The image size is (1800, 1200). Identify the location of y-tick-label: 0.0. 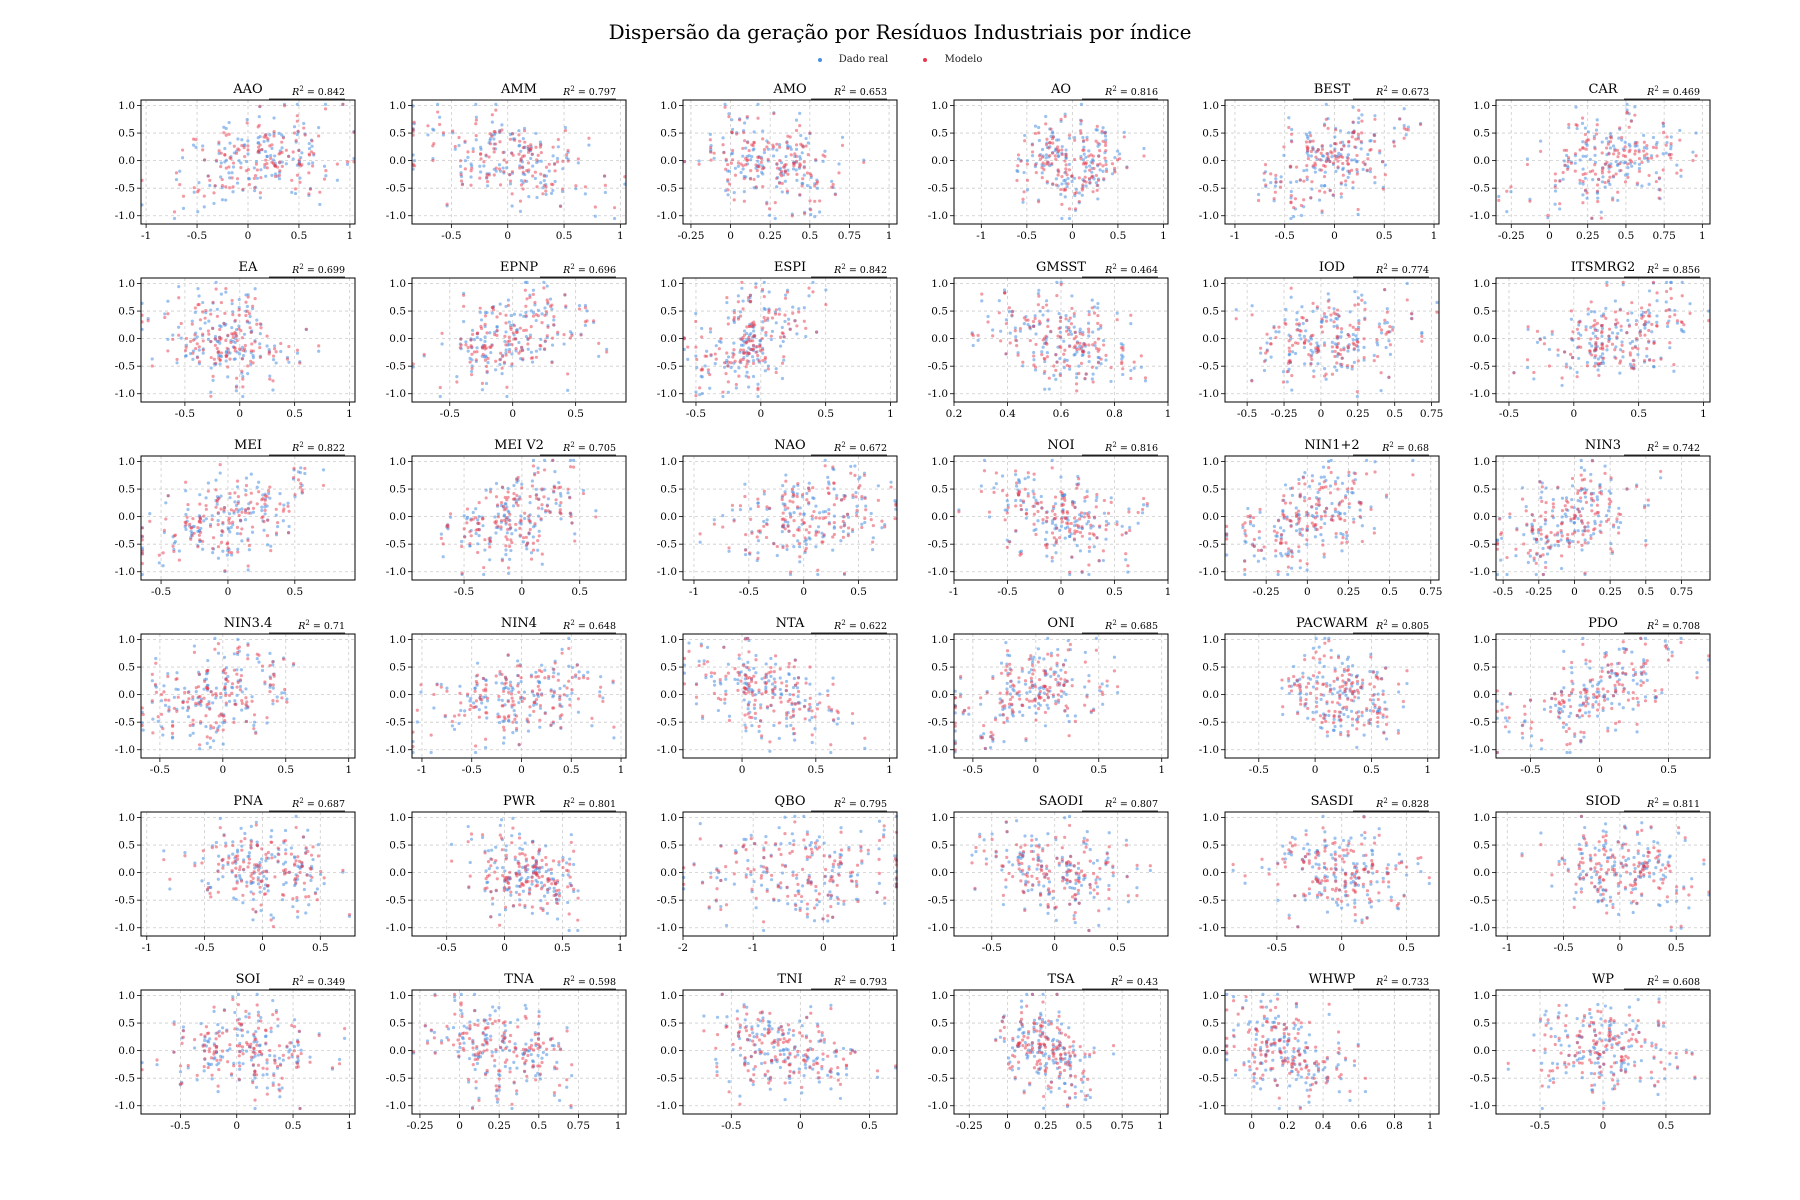
(1210, 339).